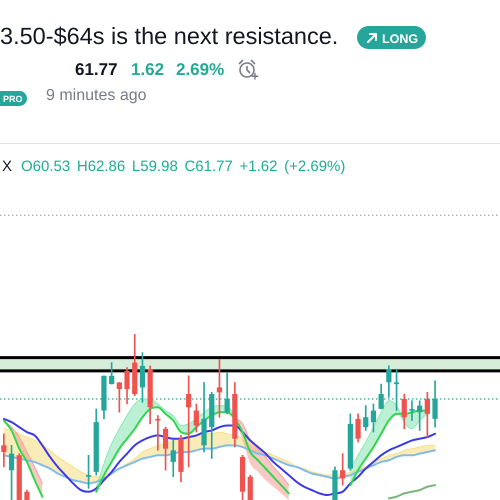 Image resolution: width=500 pixels, height=500 pixels. I want to click on text: X, so click(7, 166).